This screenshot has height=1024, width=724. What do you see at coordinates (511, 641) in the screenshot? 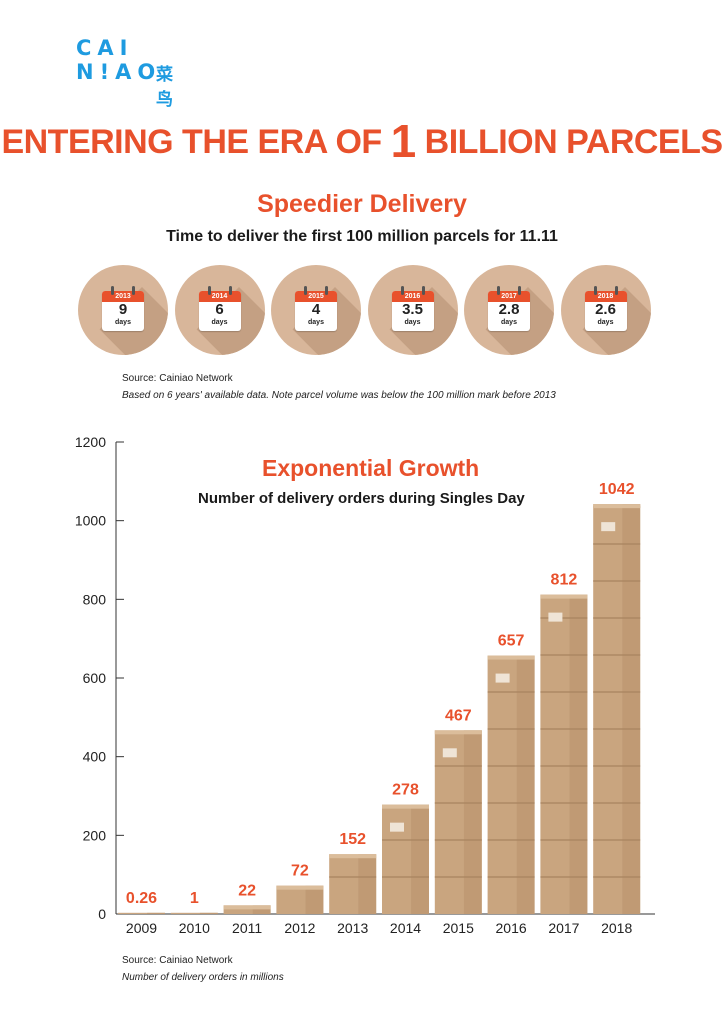
I see `bar-value-label: 657` at bounding box center [511, 641].